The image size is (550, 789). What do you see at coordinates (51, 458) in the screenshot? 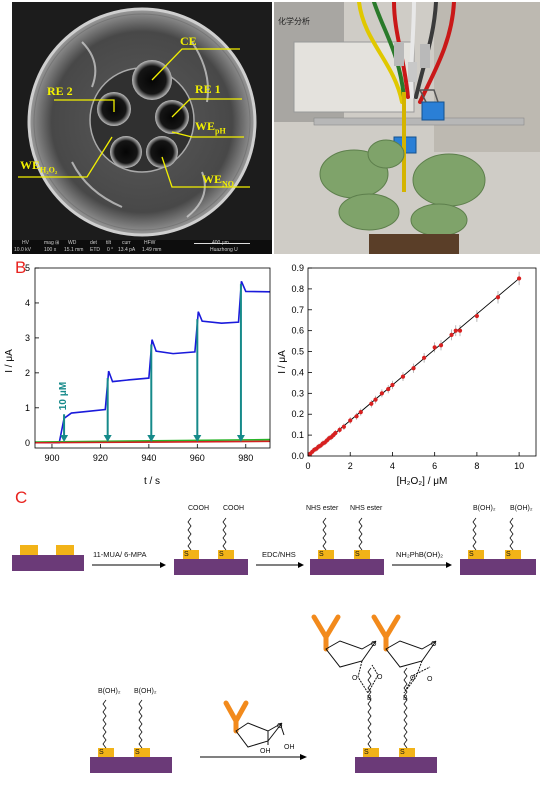
I see `x-tick-label: 900` at bounding box center [51, 458].